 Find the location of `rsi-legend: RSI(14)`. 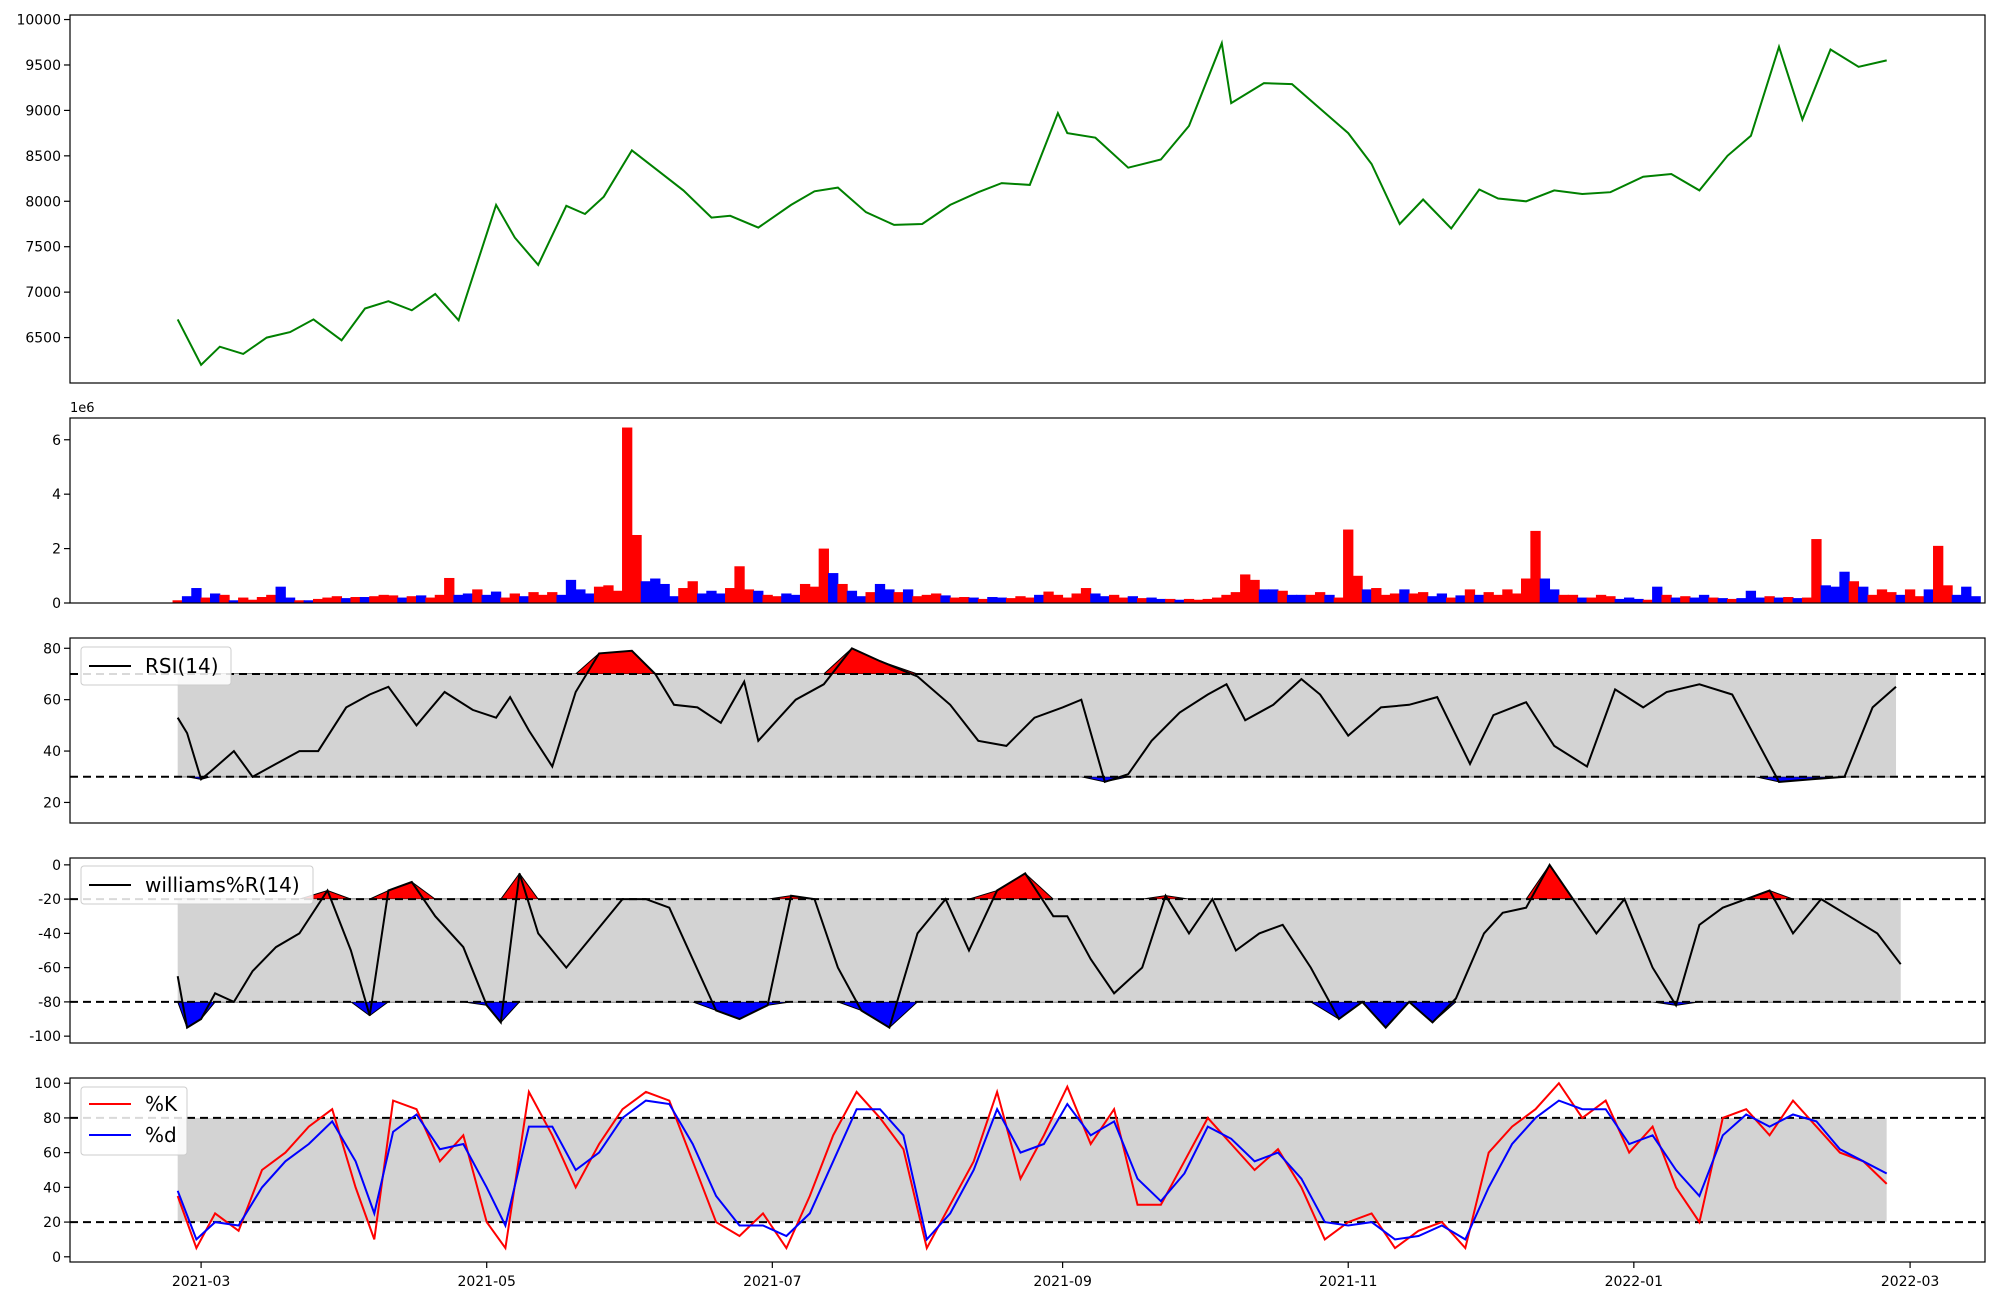

rsi-legend: RSI(14) is located at coordinates (156, 666).